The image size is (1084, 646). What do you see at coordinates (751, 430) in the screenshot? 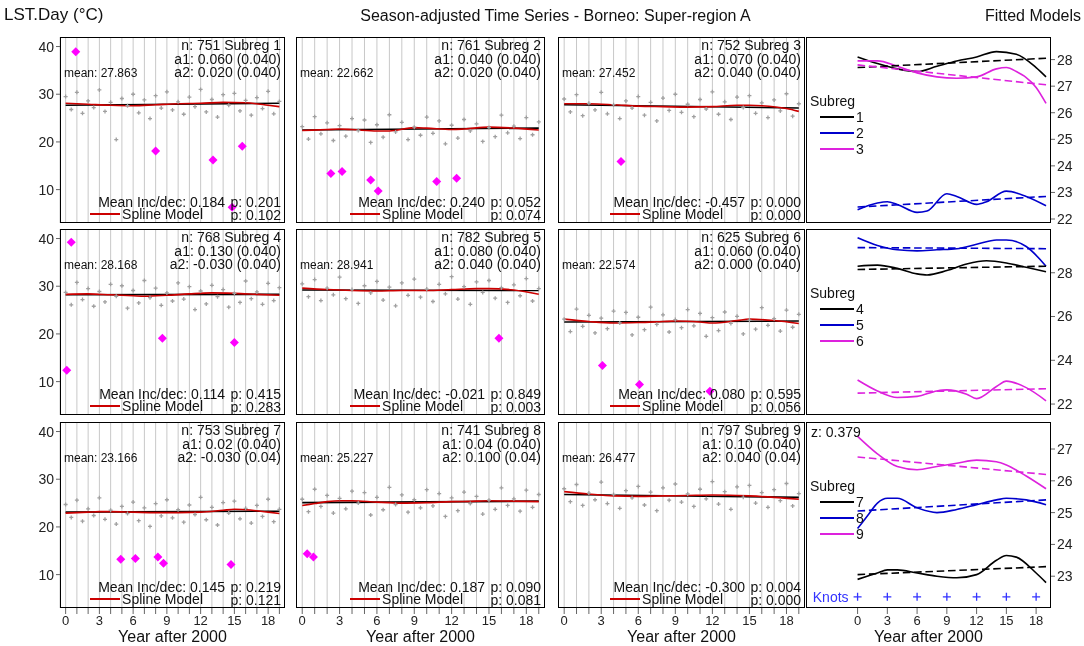
I see `annotation: n: 797 Subreg 9` at bounding box center [751, 430].